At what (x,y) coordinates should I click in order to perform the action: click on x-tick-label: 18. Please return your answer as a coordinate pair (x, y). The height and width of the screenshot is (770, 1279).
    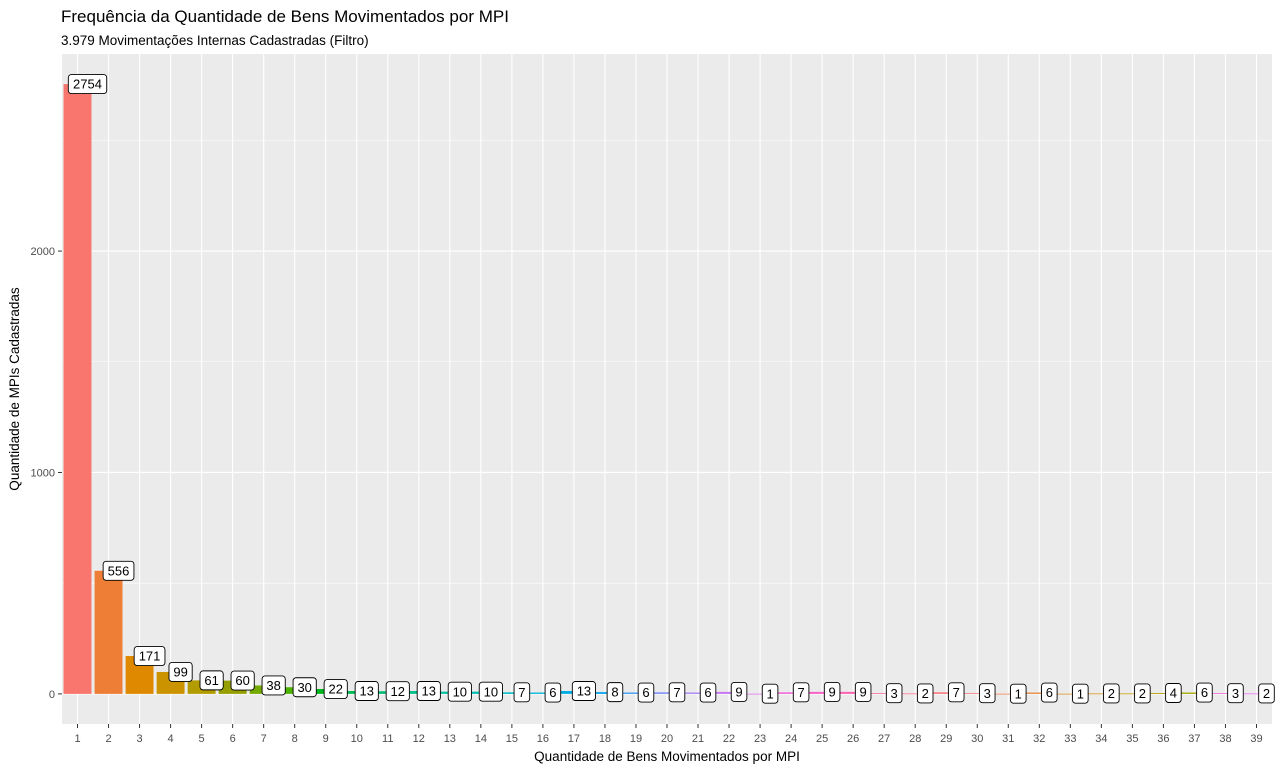
    Looking at the image, I should click on (605, 739).